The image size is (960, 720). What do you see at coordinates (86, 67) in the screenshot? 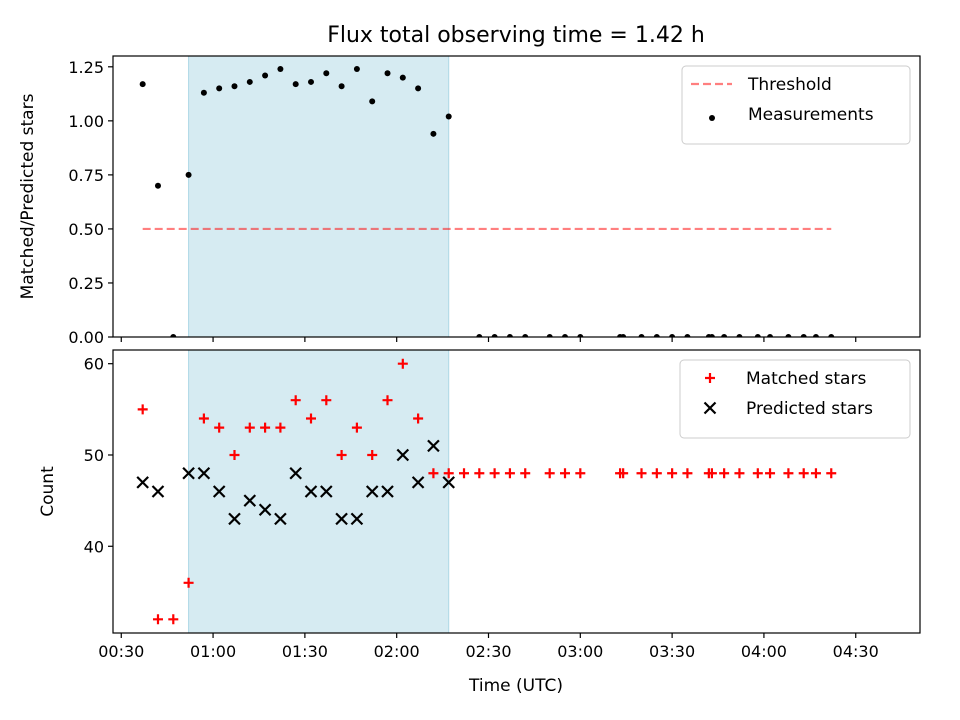
I see `y-tick-label: 1.25` at bounding box center [86, 67].